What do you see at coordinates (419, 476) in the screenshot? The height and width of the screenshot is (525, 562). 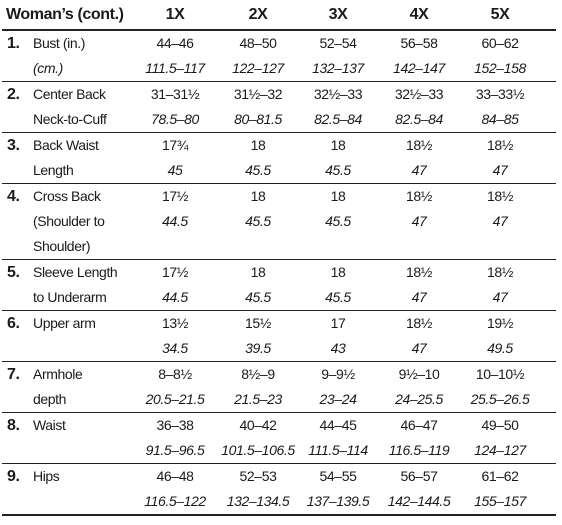 I see `inch-value: 56–57` at bounding box center [419, 476].